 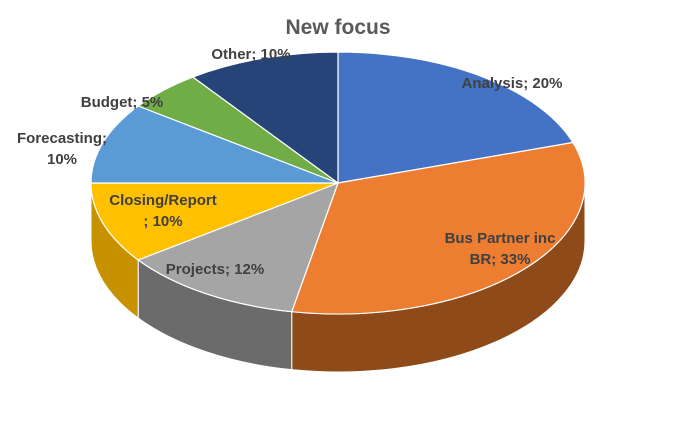 I want to click on data-label-forecasting: Forecasting; 10%, so click(x=62, y=149).